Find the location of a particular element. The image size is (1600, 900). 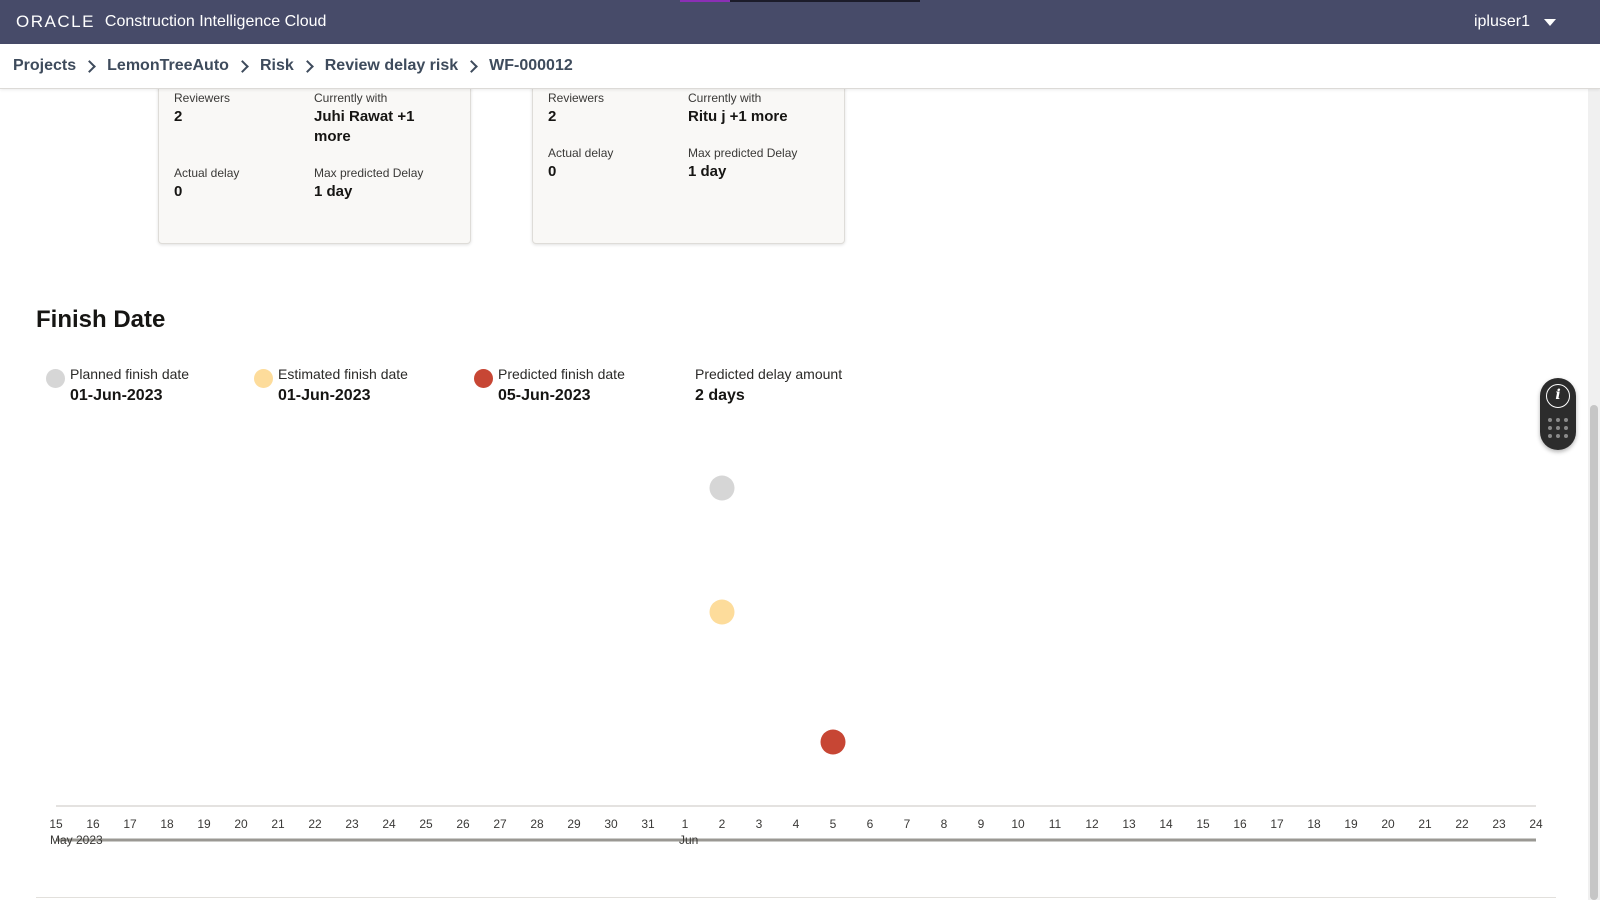

page-scrollbar-thumb is located at coordinates (1594, 652).